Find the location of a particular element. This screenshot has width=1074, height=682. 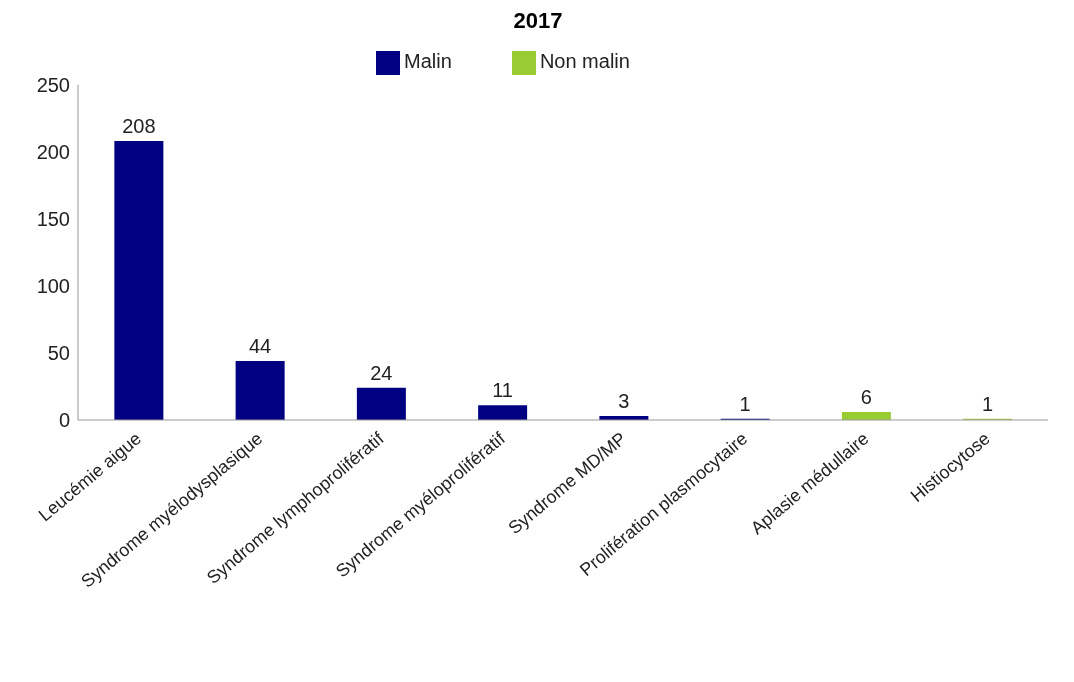

data-label: 24 is located at coordinates (381, 372).